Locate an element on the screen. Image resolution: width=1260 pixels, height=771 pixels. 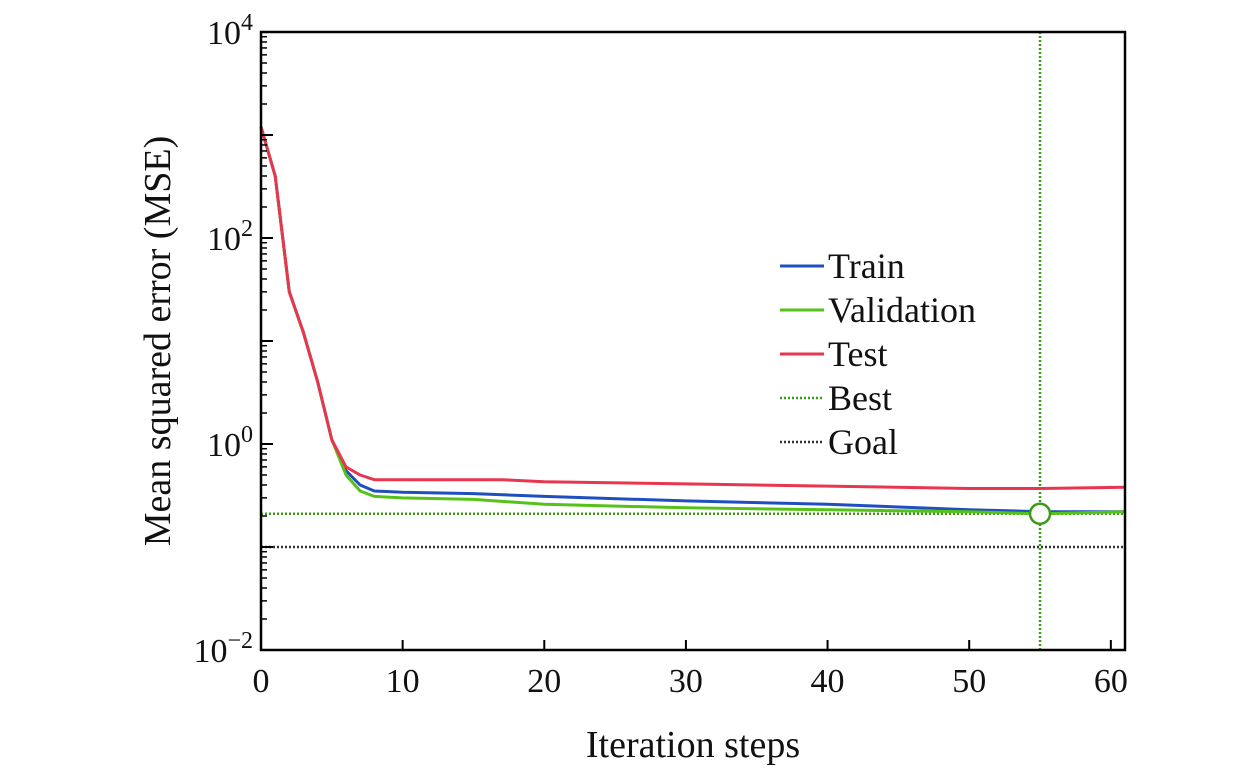
legend-label-test: Test is located at coordinates (857, 354).